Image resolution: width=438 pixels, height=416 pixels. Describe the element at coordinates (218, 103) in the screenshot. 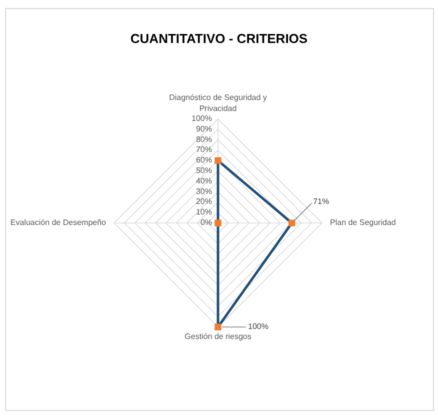

I see `spoke-label: Diagnóstico de Seguridad y Privacidad` at that location.